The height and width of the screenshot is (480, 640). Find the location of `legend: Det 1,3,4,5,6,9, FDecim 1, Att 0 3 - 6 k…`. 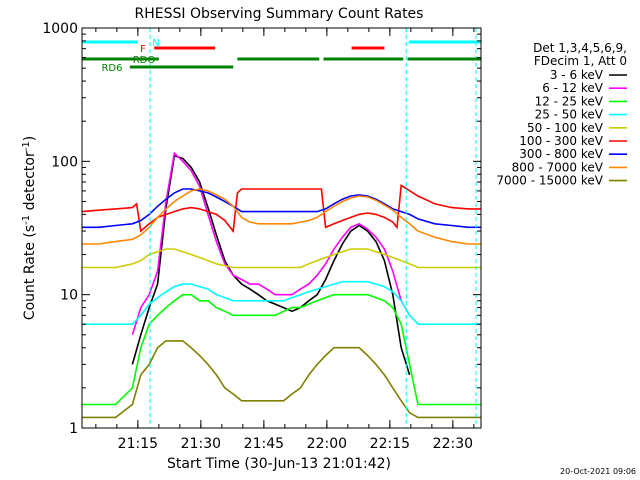

legend: Det 1,3,4,5,6,9, FDecim 1, Att 0 3 - 6 k… is located at coordinates (561, 114).